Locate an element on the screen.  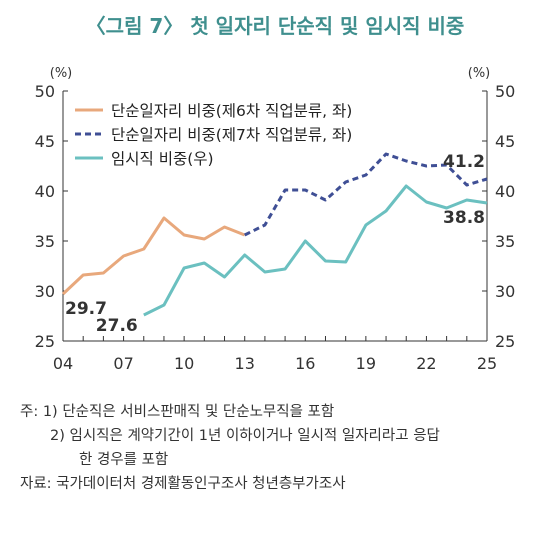
left-tick-label: 40 is located at coordinates (45, 191).